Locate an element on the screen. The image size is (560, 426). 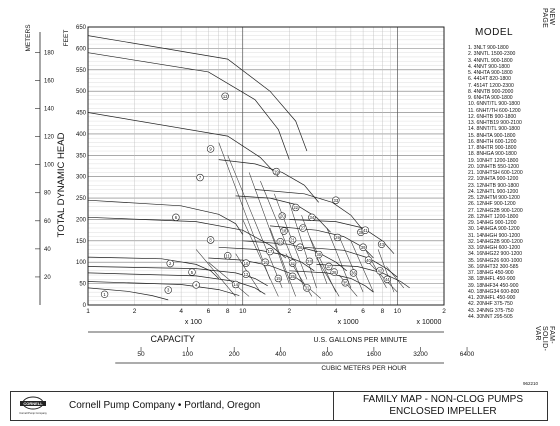
model-list-item: 19. 10NHT 1200-1800 is located at coordinates (493, 160).